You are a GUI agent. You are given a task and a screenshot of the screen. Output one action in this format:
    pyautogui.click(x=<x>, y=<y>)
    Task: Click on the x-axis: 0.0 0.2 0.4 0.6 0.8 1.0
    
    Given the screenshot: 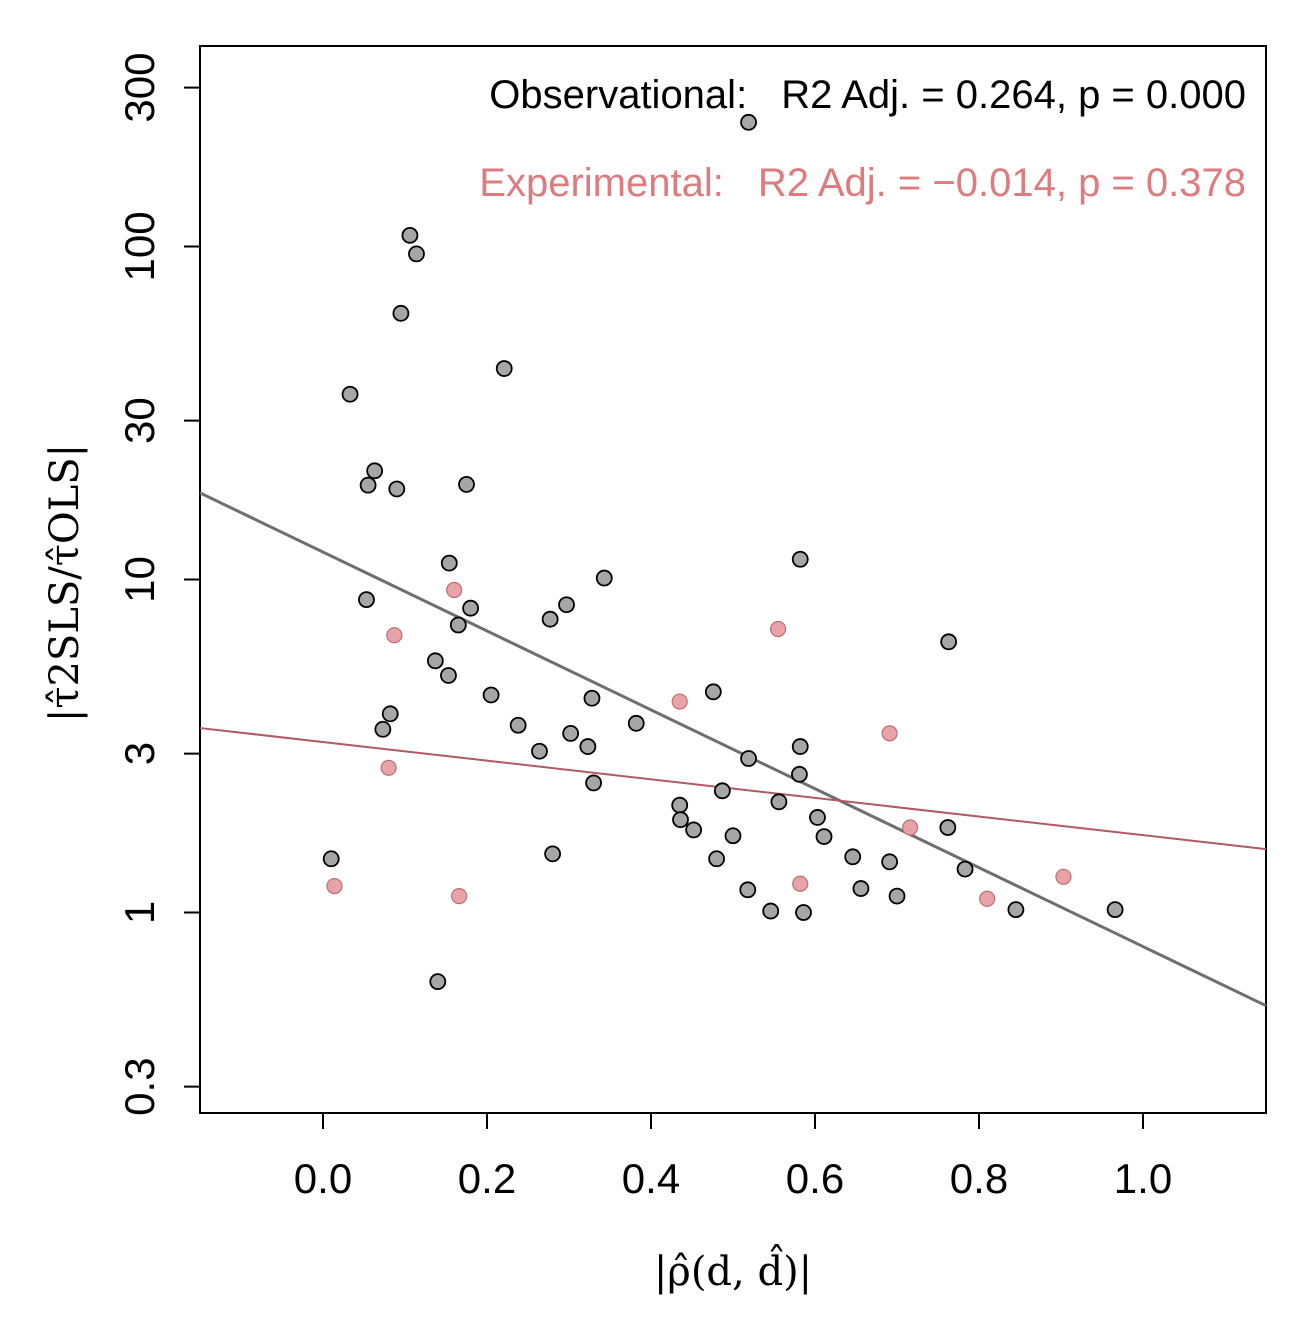 What is the action you would take?
    pyautogui.click(x=733, y=1157)
    